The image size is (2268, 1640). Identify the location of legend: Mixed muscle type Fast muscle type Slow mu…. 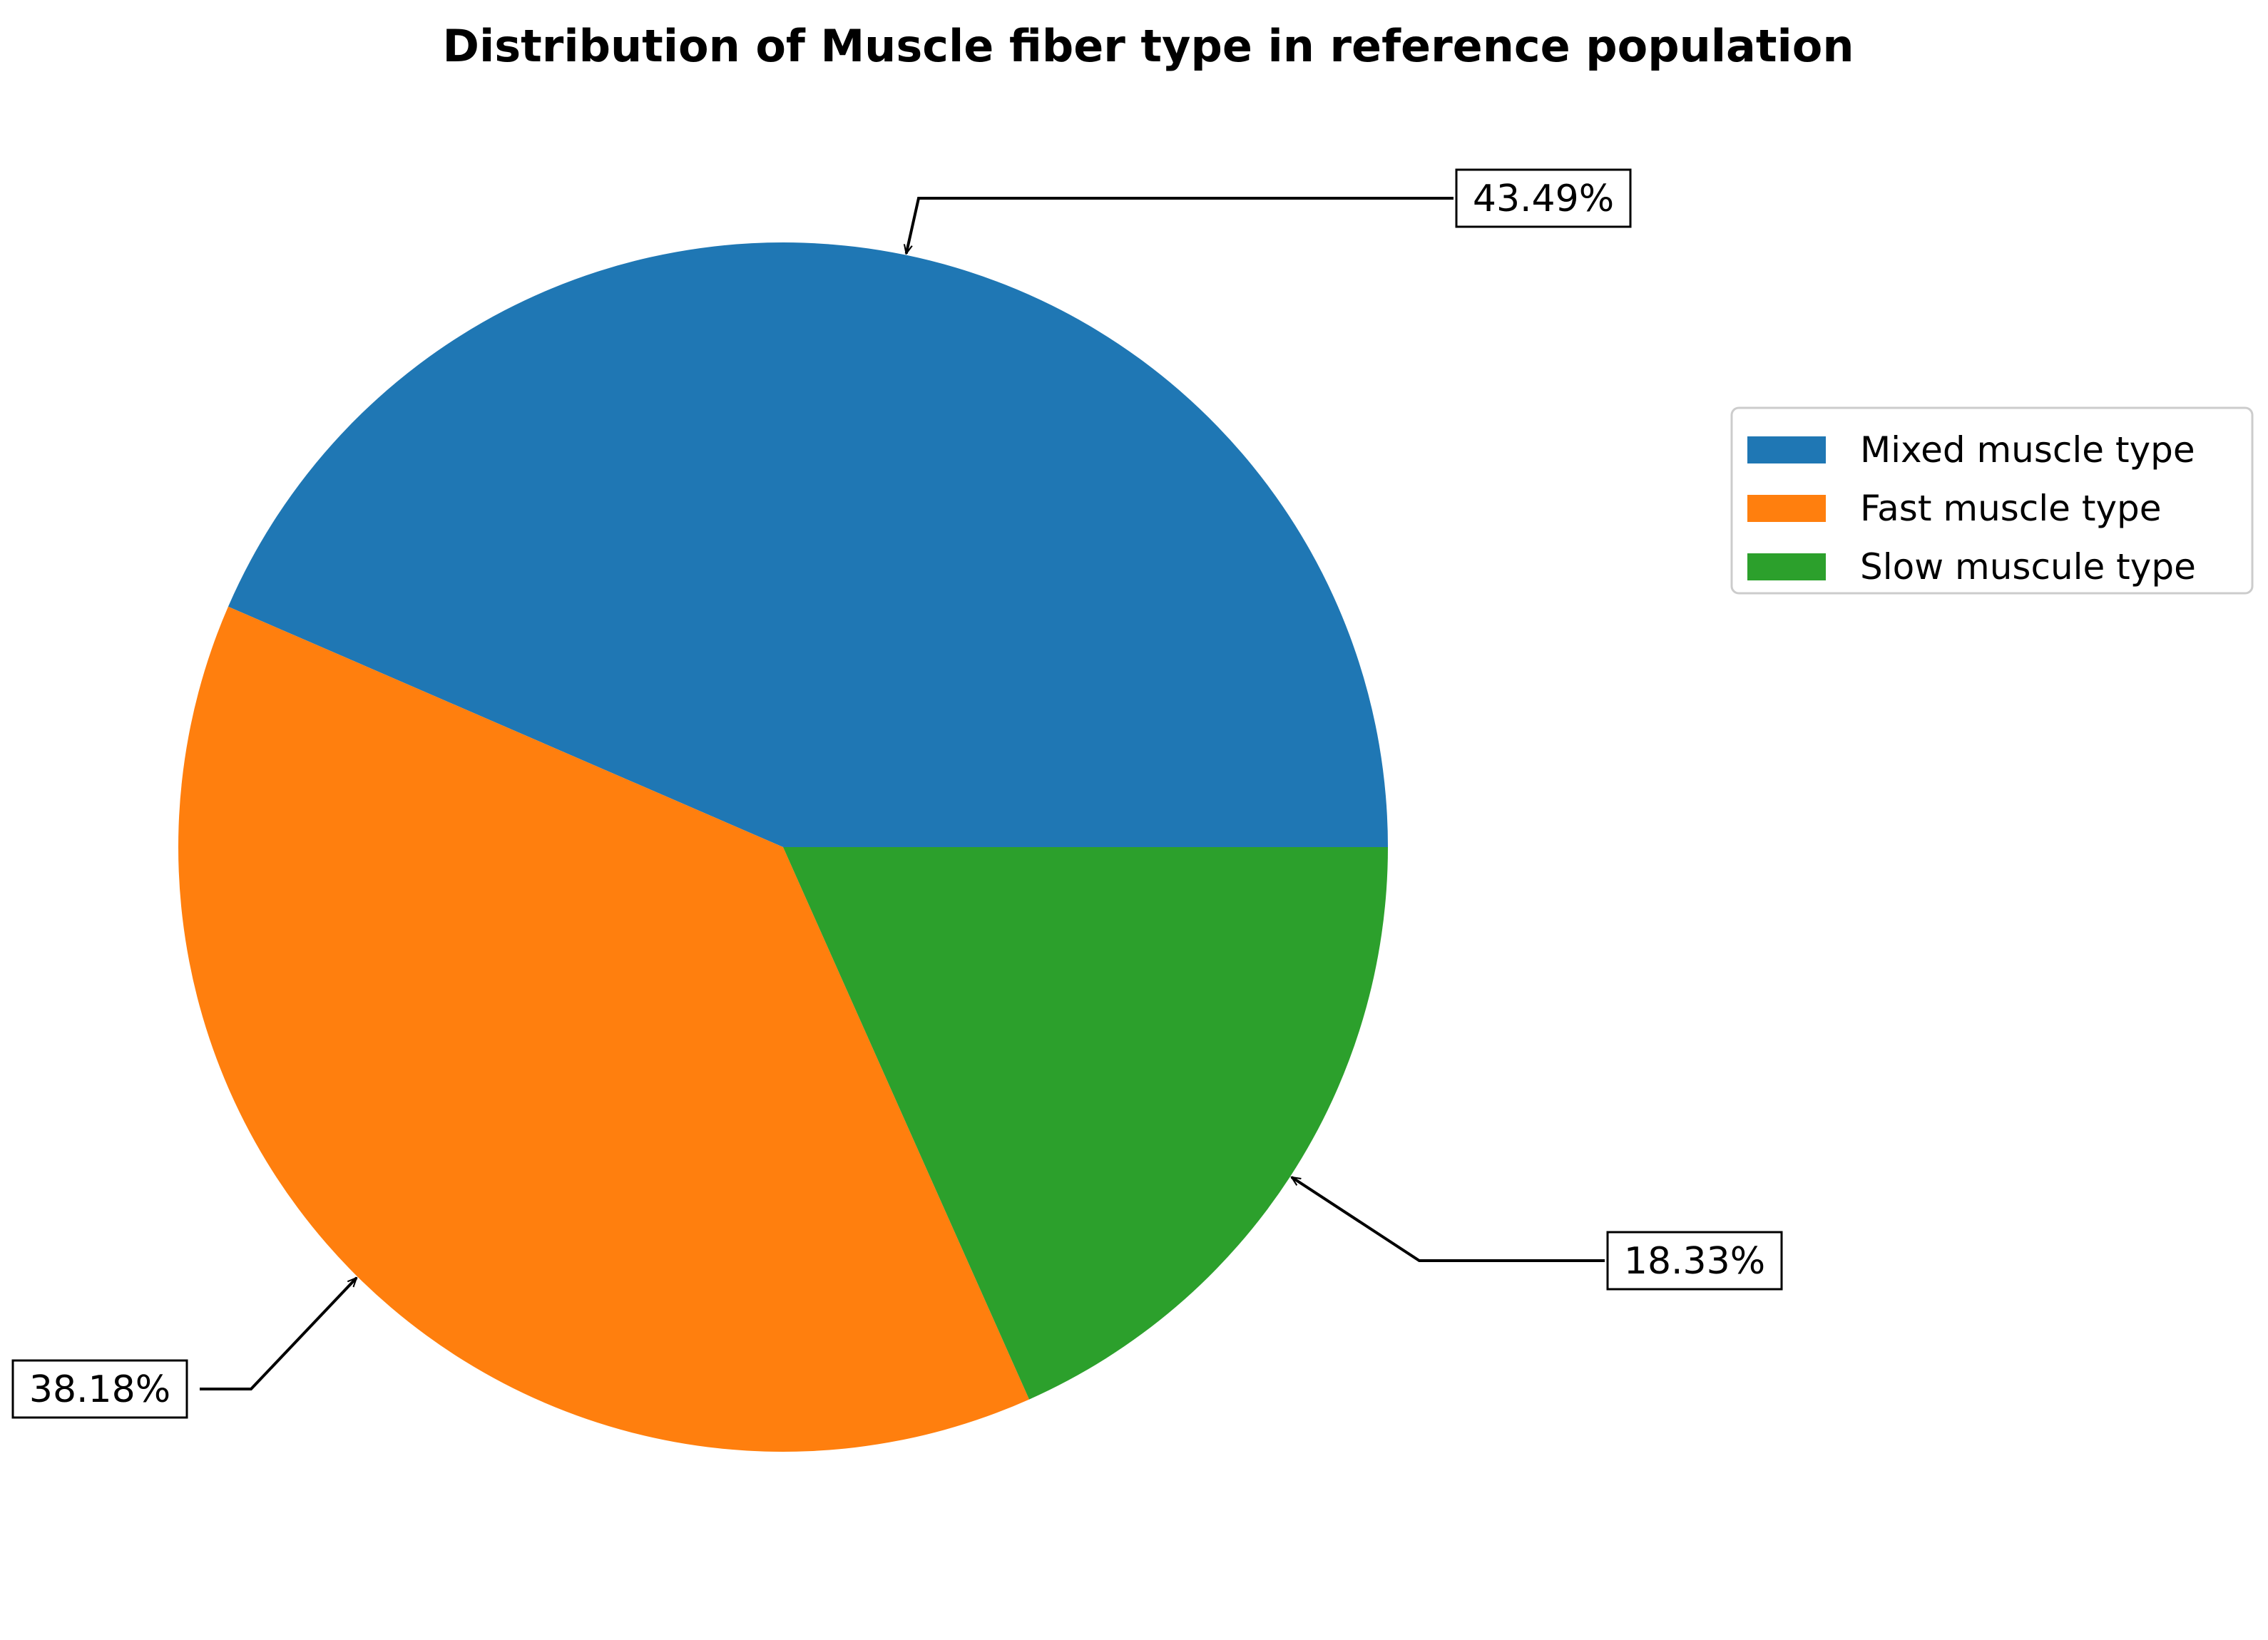
(1992, 500).